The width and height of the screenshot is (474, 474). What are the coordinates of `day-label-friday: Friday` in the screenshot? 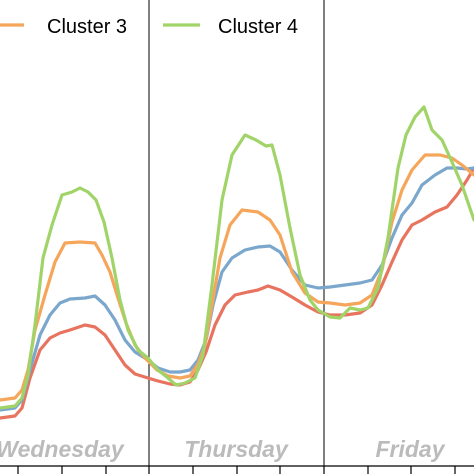 It's located at (410, 449).